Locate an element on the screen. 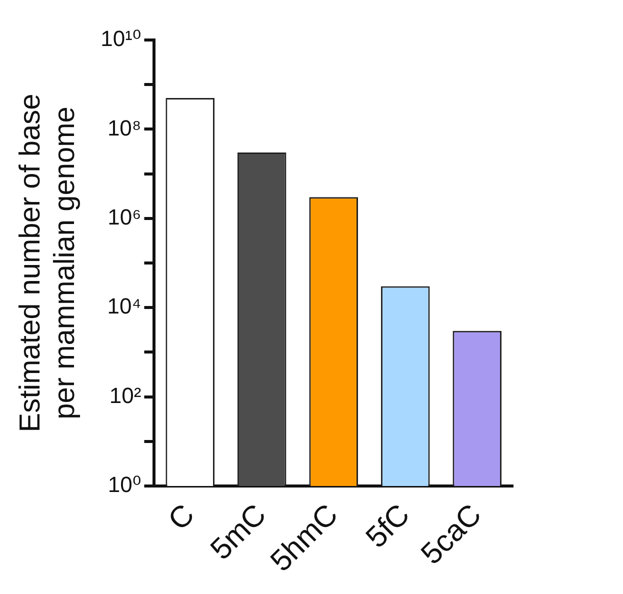 The image size is (623, 594). y-tick-label: 10⁶ is located at coordinates (125, 217).